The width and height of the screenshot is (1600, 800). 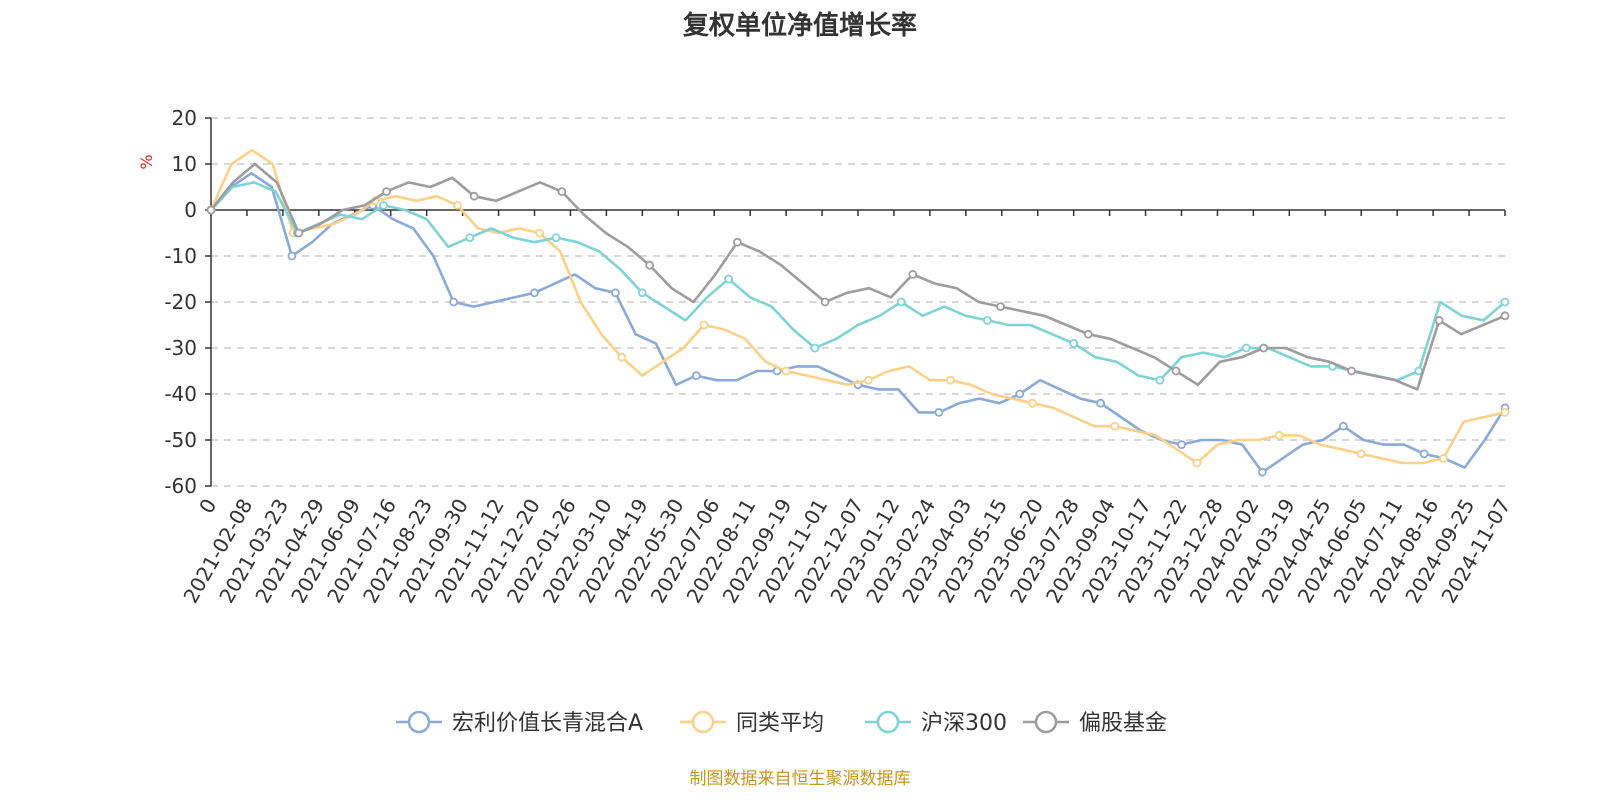 I want to click on legend-item-3: 沪深300, so click(x=936, y=723).